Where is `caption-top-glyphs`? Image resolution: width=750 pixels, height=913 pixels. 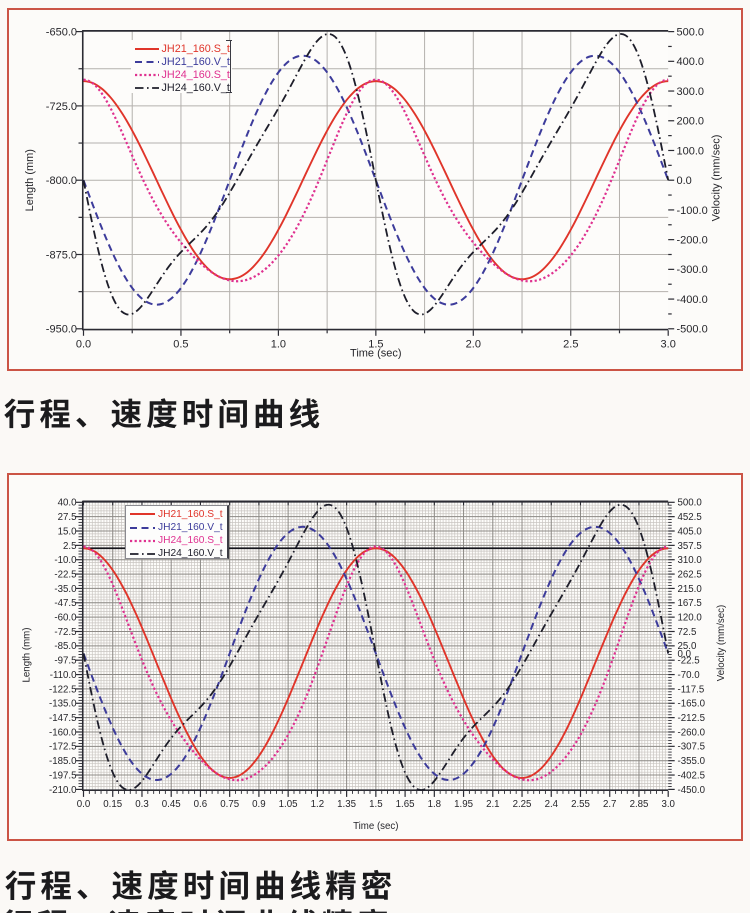
caption-top-glyphs is located at coordinates (162, 413).